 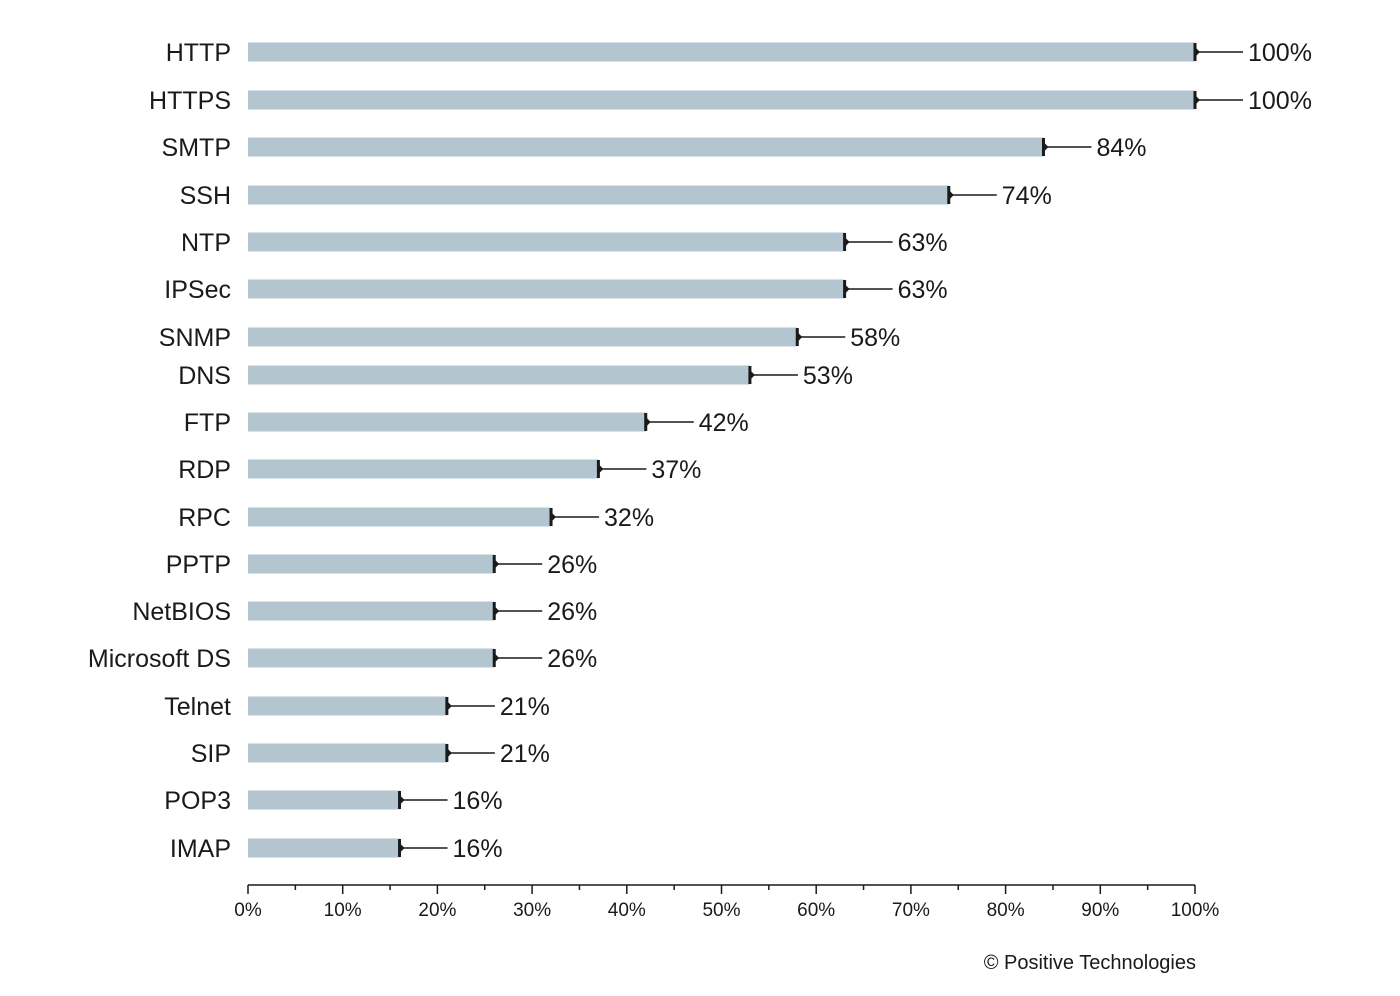 I want to click on bar-row: HTTPS 100%, so click(x=730, y=101).